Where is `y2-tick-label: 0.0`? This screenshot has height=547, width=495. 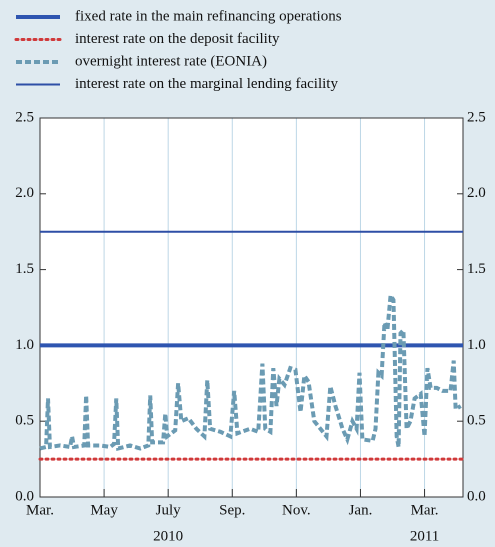
y2-tick-label: 0.0 is located at coordinates (476, 496).